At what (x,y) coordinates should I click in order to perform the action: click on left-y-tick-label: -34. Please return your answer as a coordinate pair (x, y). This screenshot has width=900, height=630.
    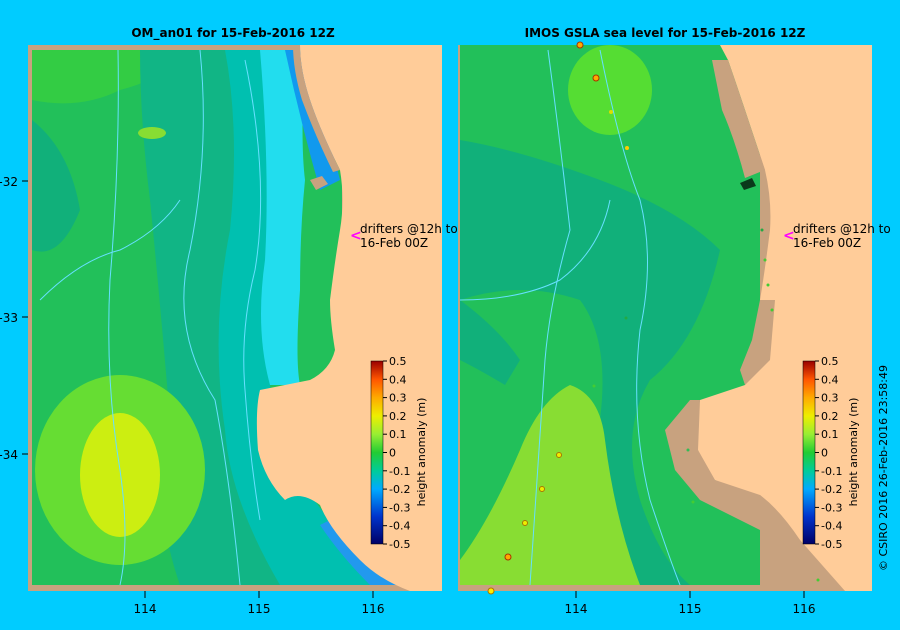
    Looking at the image, I should click on (9, 455).